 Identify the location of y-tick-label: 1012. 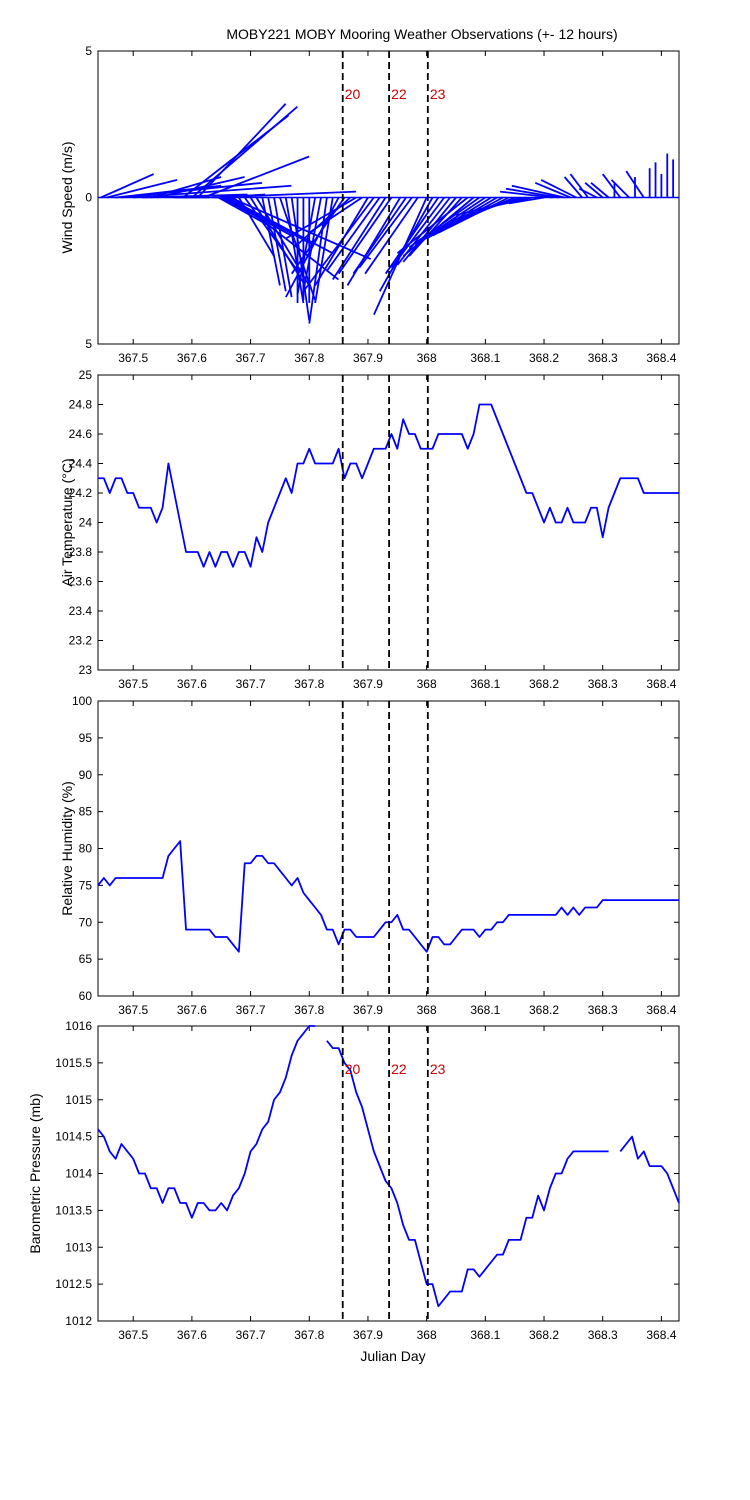
(78, 1321).